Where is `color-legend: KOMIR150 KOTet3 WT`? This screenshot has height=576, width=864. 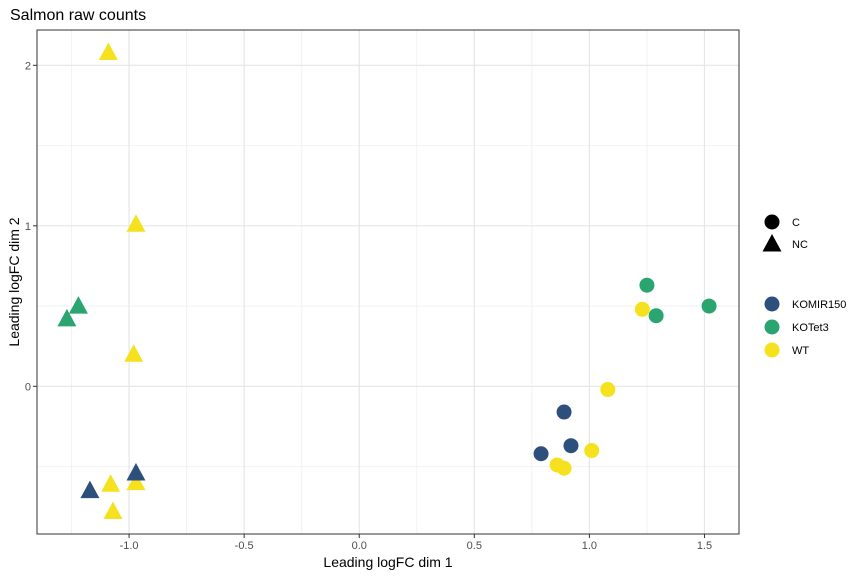 color-legend: KOMIR150 KOTet3 WT is located at coordinates (805, 327).